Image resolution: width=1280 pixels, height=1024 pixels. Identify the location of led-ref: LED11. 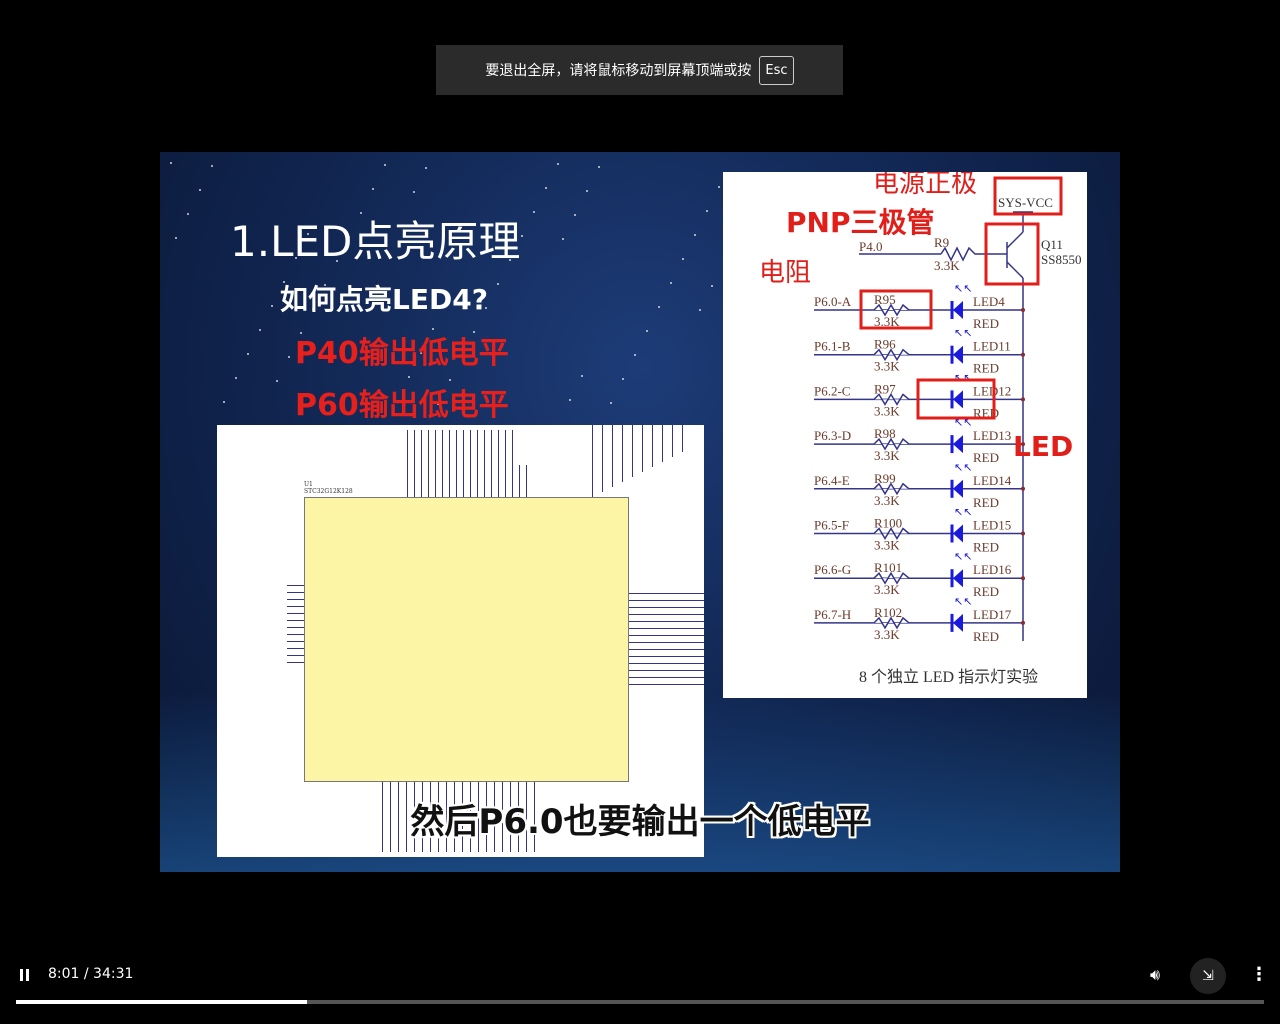
(992, 346).